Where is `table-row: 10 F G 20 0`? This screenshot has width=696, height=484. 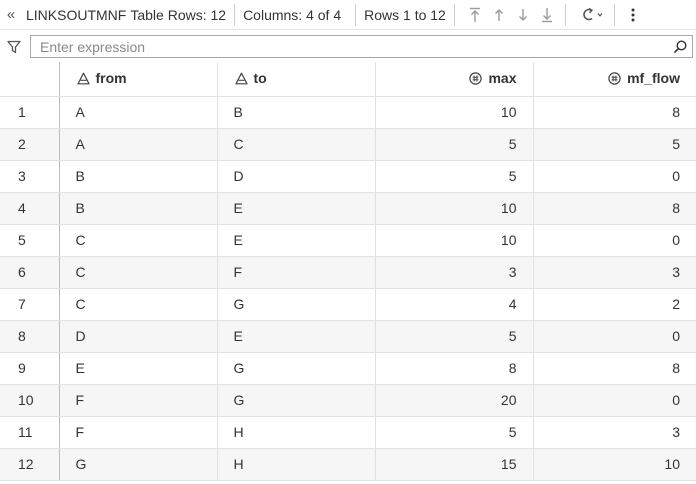
table-row: 10 F G 20 0 is located at coordinates (348, 400).